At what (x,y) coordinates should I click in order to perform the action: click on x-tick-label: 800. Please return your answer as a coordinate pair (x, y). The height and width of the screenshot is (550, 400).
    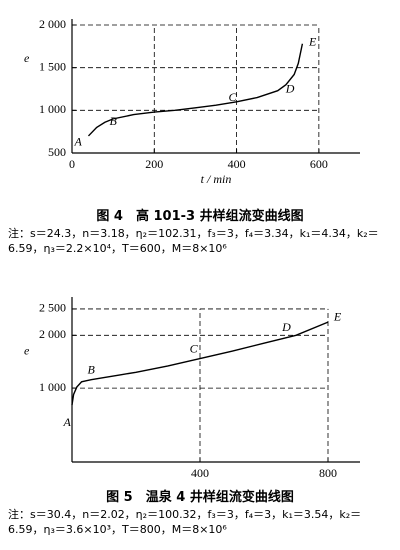
    Looking at the image, I should click on (328, 473).